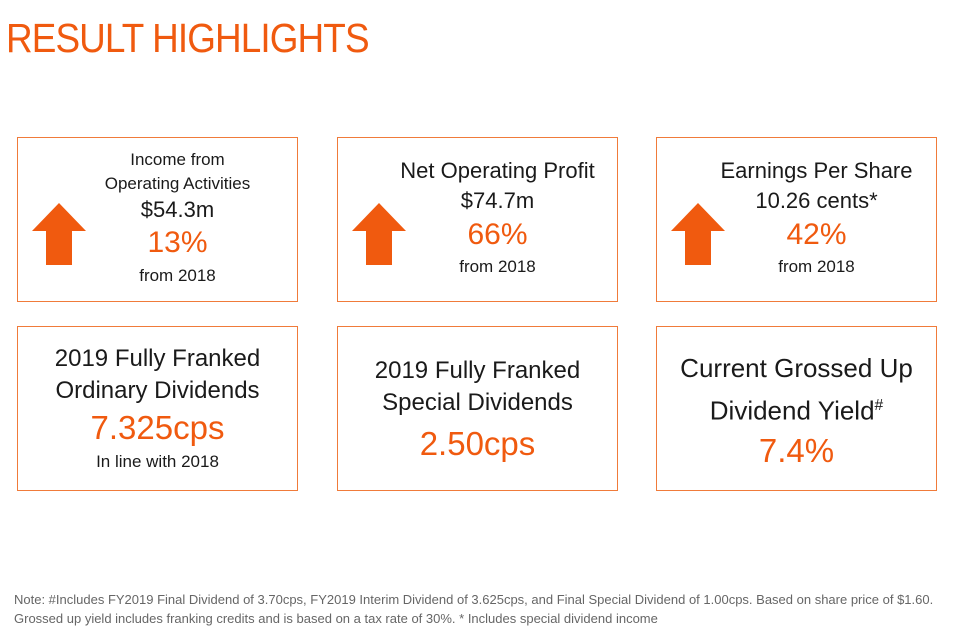 The width and height of the screenshot is (965, 641). What do you see at coordinates (477, 443) in the screenshot?
I see `card-dividend-value: 2.50cps` at bounding box center [477, 443].